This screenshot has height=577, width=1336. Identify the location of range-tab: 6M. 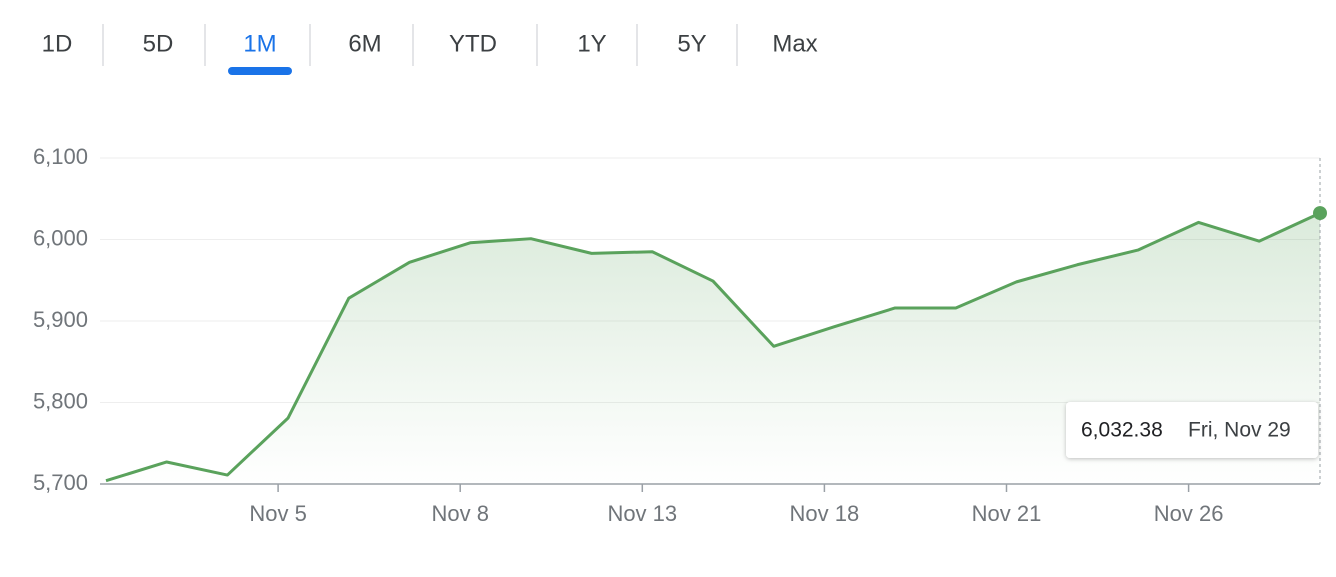
(364, 43).